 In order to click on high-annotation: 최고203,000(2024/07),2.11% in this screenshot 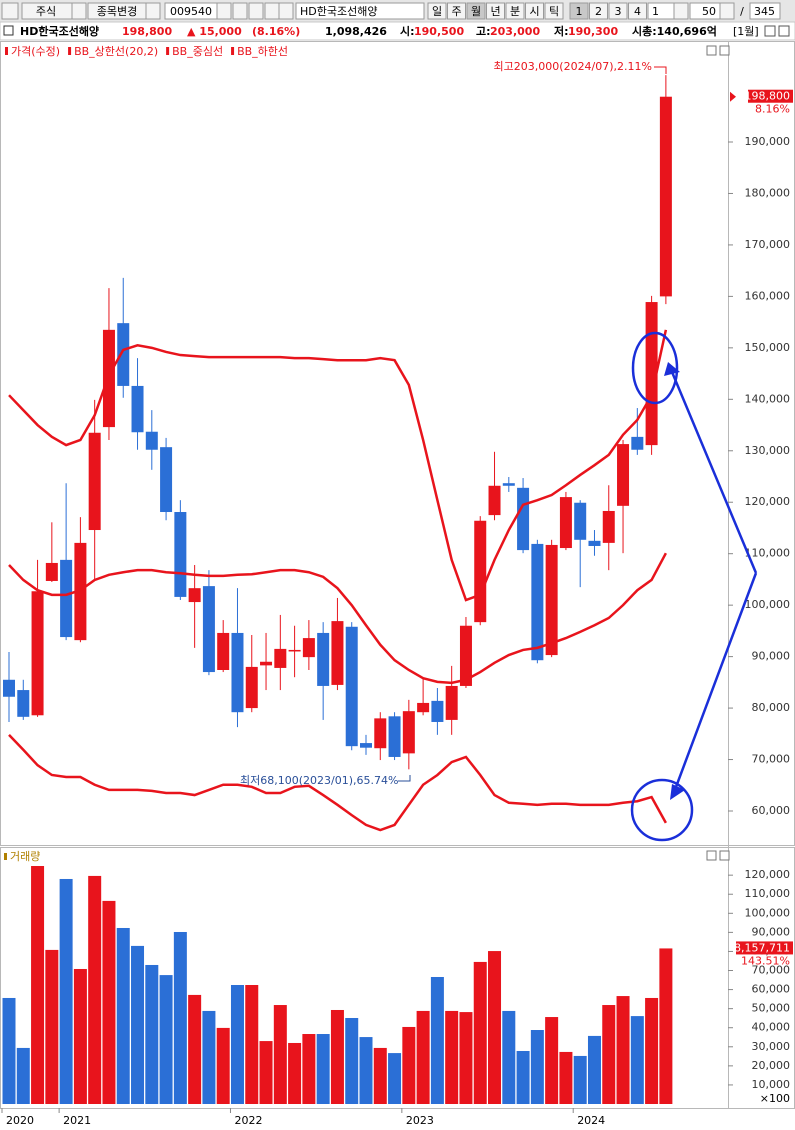, I will do `click(573, 66)`.